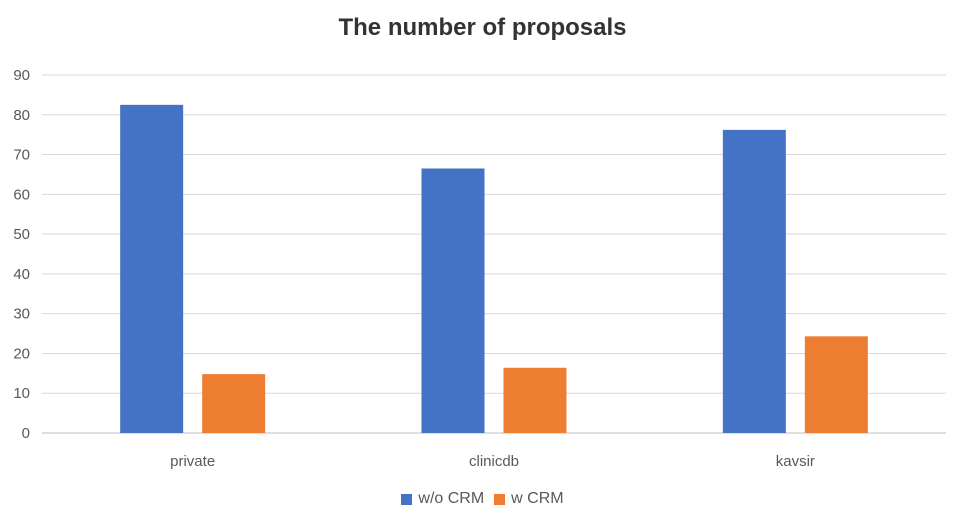 The image size is (965, 526). What do you see at coordinates (21, 115) in the screenshot?
I see `y-tick-label-80: 80` at bounding box center [21, 115].